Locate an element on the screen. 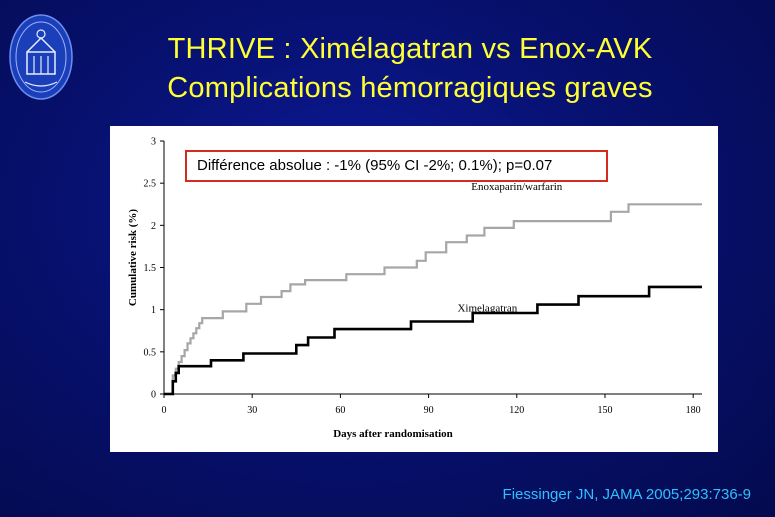 The width and height of the screenshot is (775, 517). citation-reference: Fiessinger JN, JAMA 2005;293:736-9 is located at coordinates (626, 494).